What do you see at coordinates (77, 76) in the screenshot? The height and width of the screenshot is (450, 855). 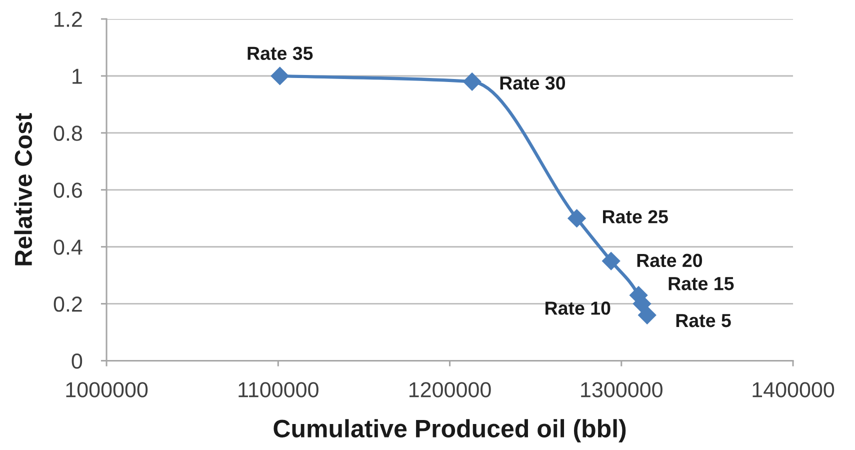 I see `y-tick-label: 1` at bounding box center [77, 76].